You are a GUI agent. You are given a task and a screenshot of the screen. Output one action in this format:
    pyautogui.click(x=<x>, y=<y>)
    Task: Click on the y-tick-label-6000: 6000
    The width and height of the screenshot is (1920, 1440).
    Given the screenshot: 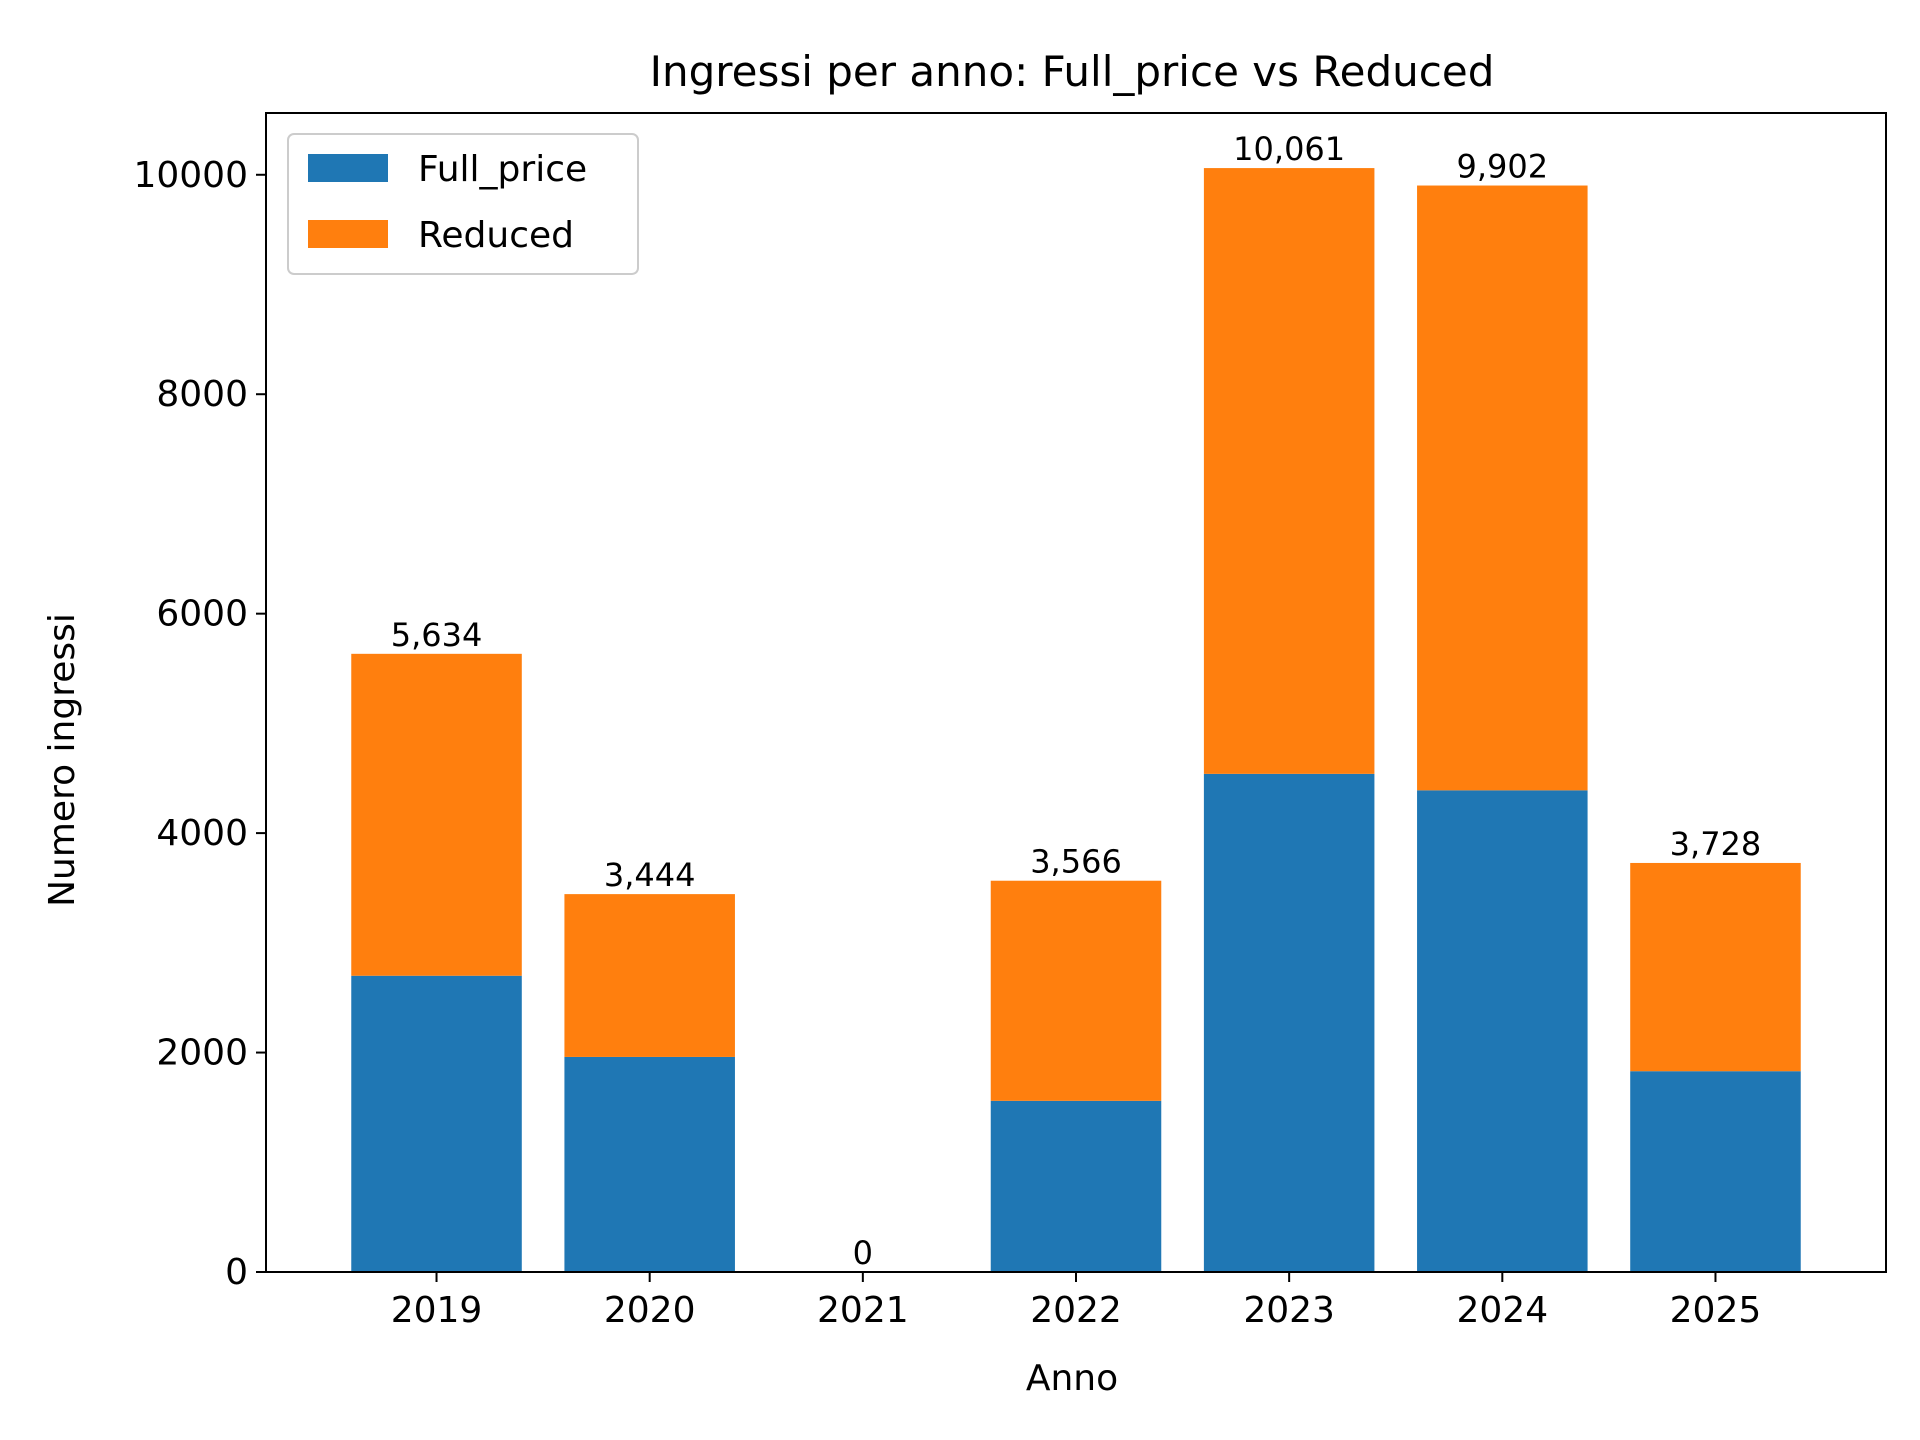 What is the action you would take?
    pyautogui.click(x=202, y=614)
    